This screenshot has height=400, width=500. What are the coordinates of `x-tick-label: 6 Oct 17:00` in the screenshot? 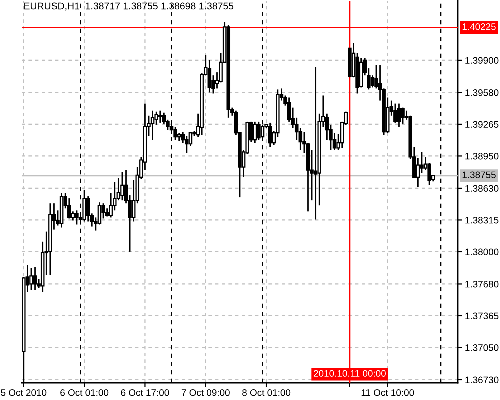 It's located at (145, 393).